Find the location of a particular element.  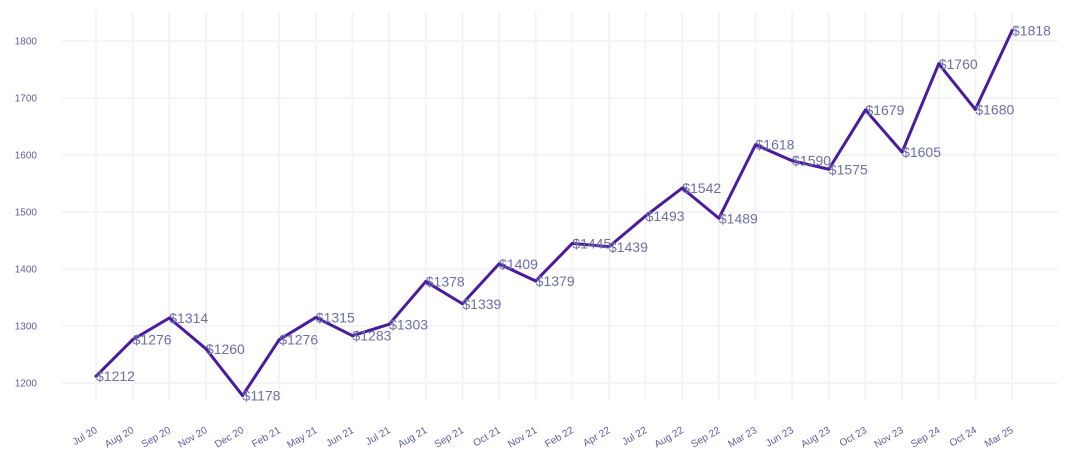

y-tick-label: 1300 is located at coordinates (26, 327).